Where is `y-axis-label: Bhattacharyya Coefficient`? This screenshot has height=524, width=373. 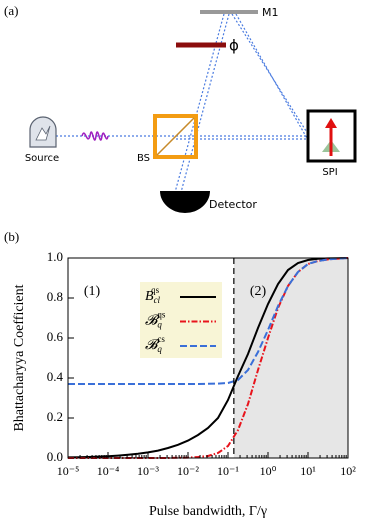
y-axis-label: Bhattacharyya Coefficient is located at coordinates (19, 357).